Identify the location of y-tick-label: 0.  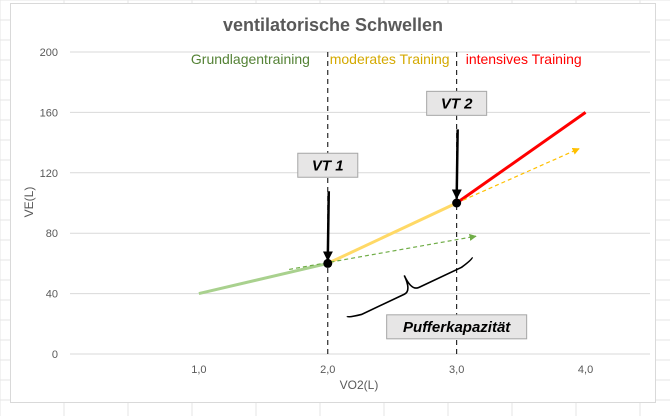
(55, 355).